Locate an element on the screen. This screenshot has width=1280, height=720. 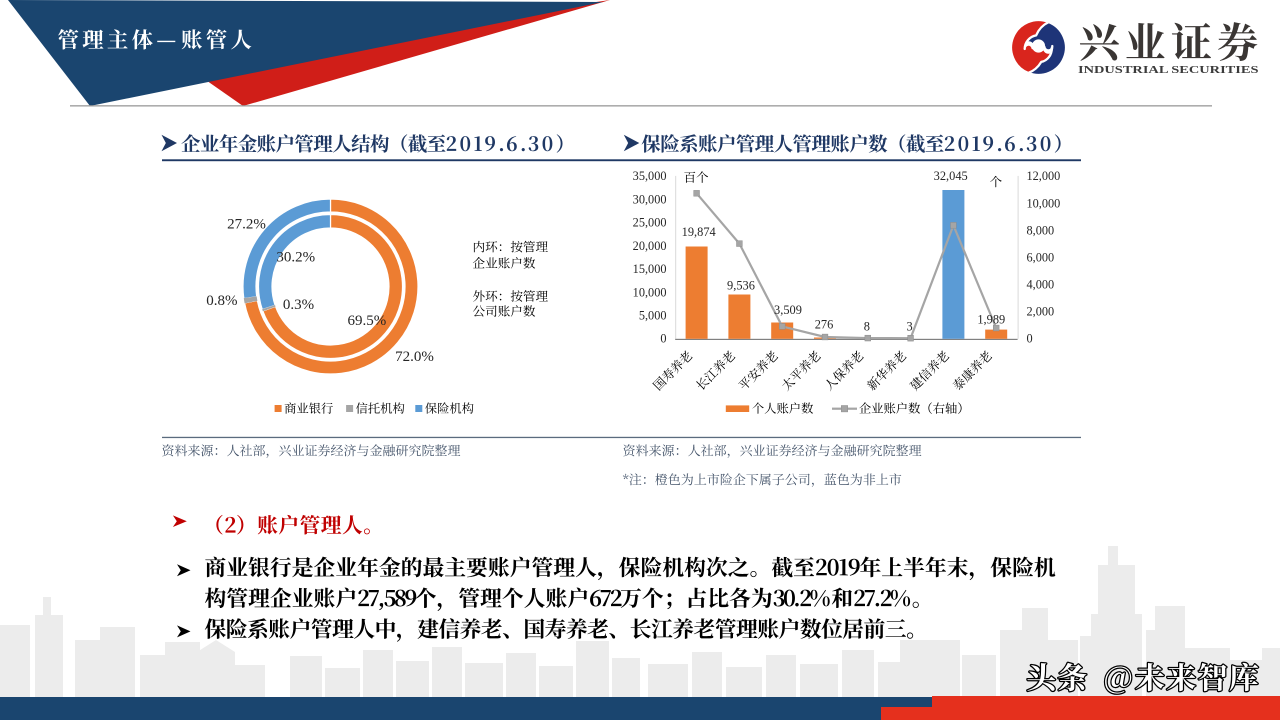
svg-text: 19,874 is located at coordinates (699, 232).